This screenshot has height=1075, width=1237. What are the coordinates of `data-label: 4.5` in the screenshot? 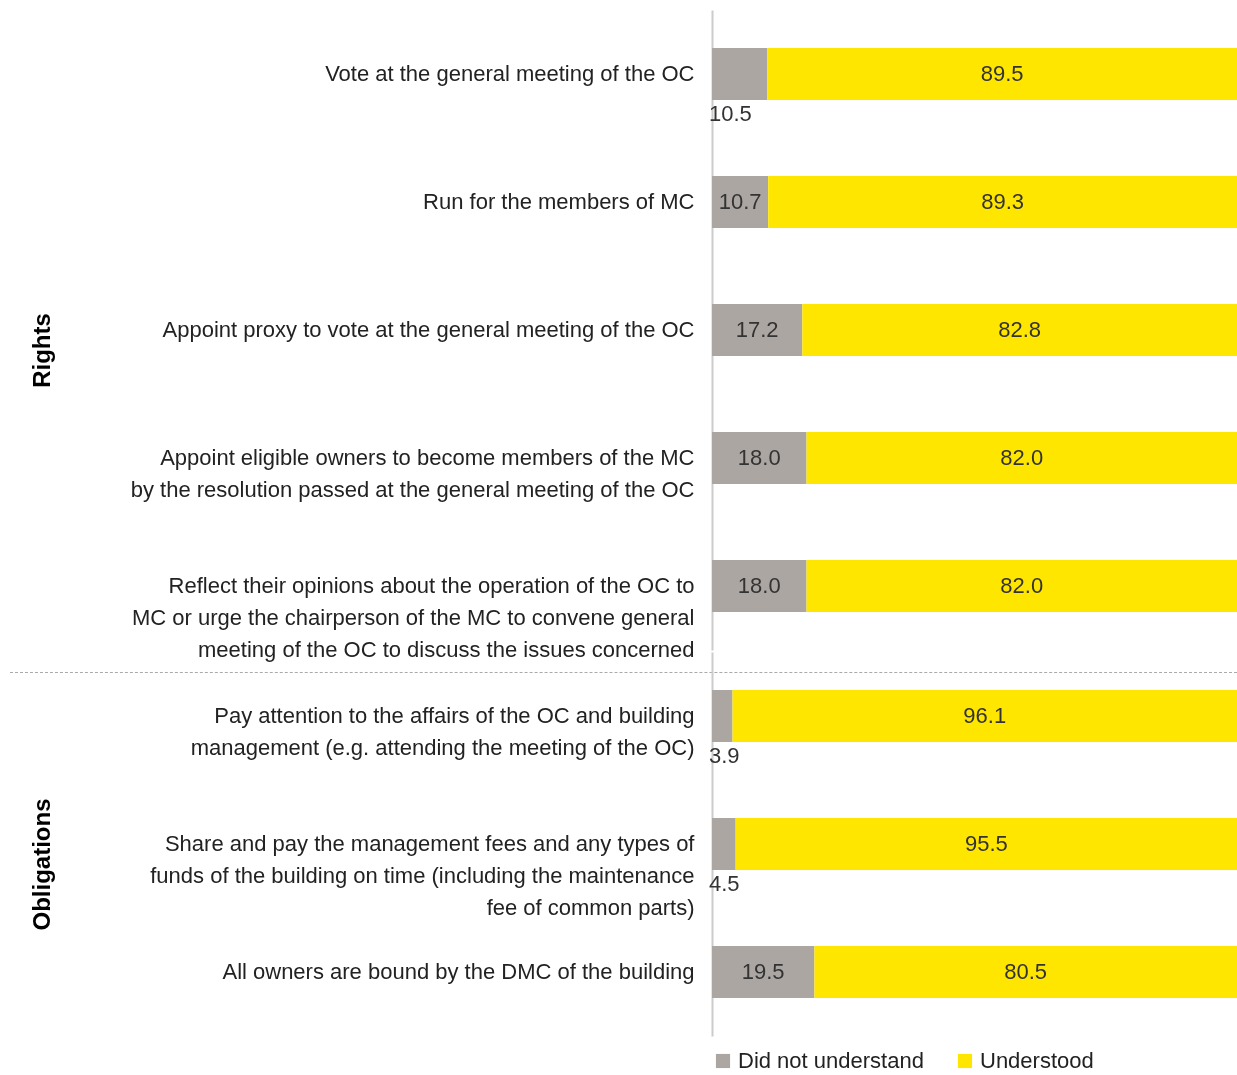 It's located at (724, 883).